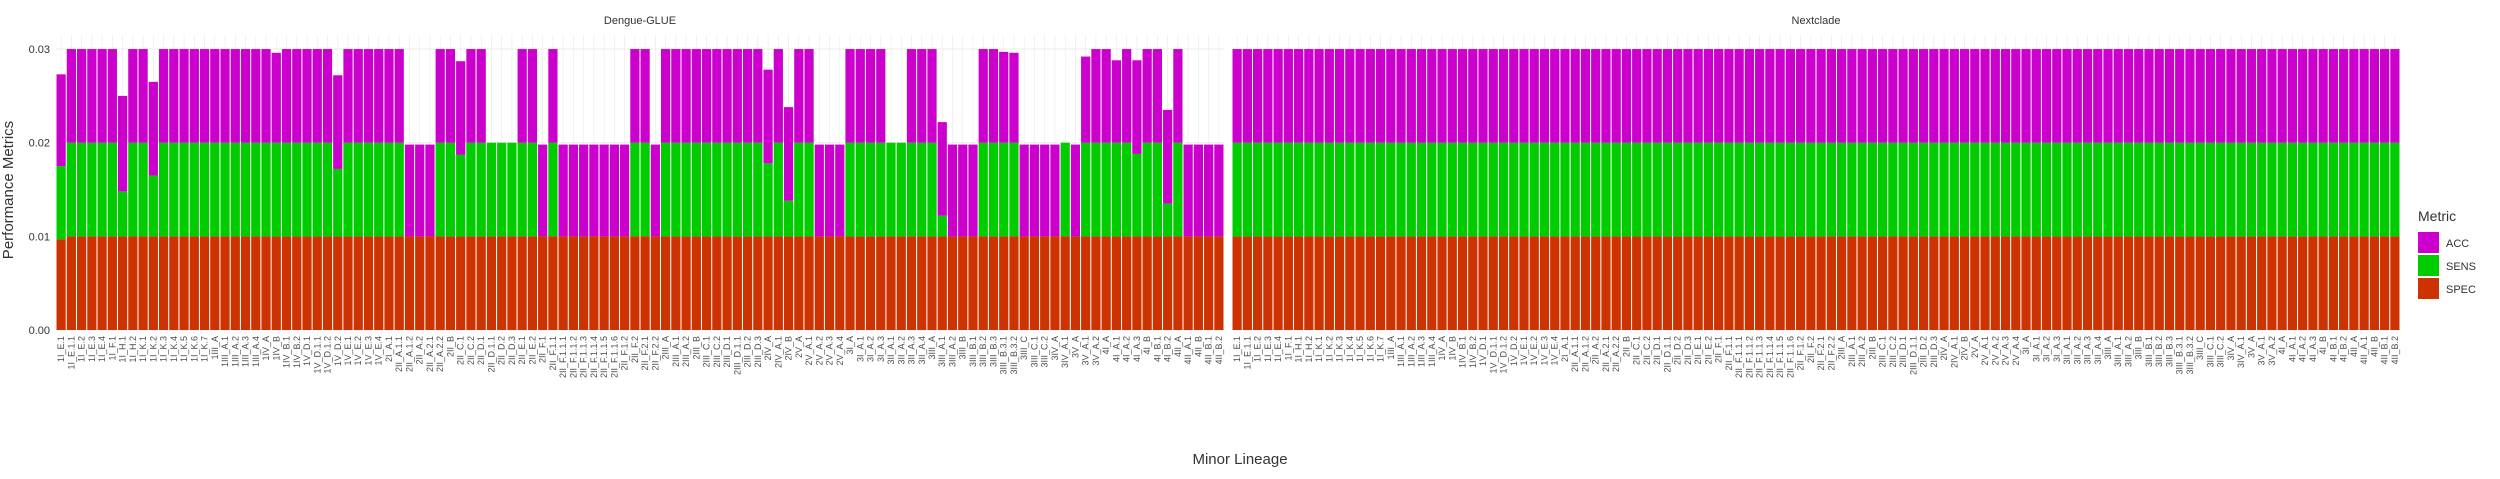 Image resolution: width=2500 pixels, height=479 pixels. What do you see at coordinates (1575, 354) in the screenshot?
I see `x-tick-label: 2II_A.1.1` at bounding box center [1575, 354].